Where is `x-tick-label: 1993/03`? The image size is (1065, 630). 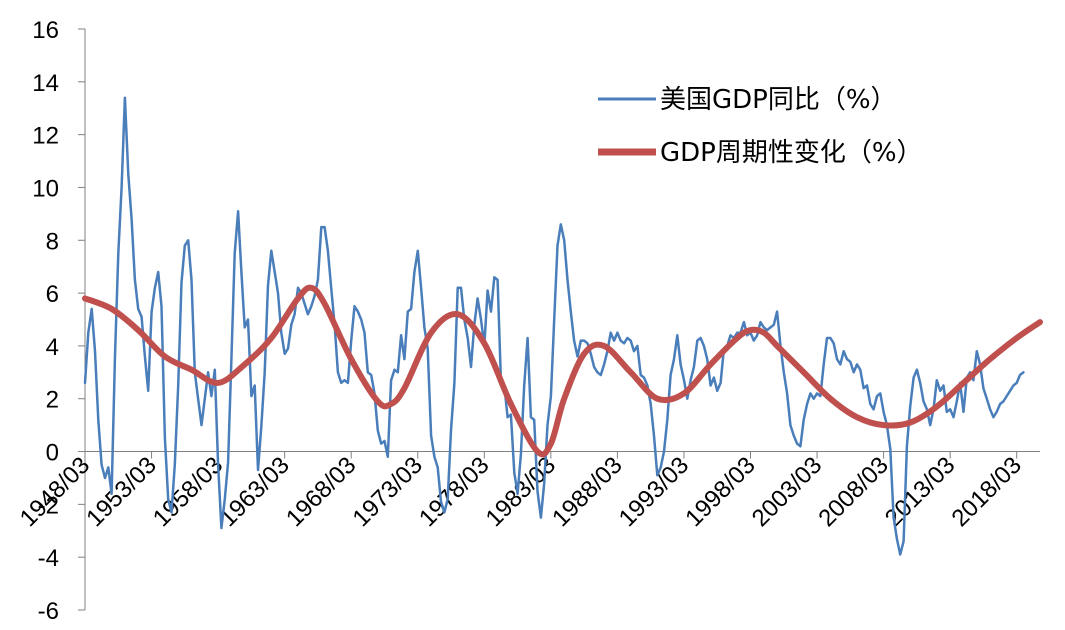 x-tick-label: 1993/03 is located at coordinates (654, 492).